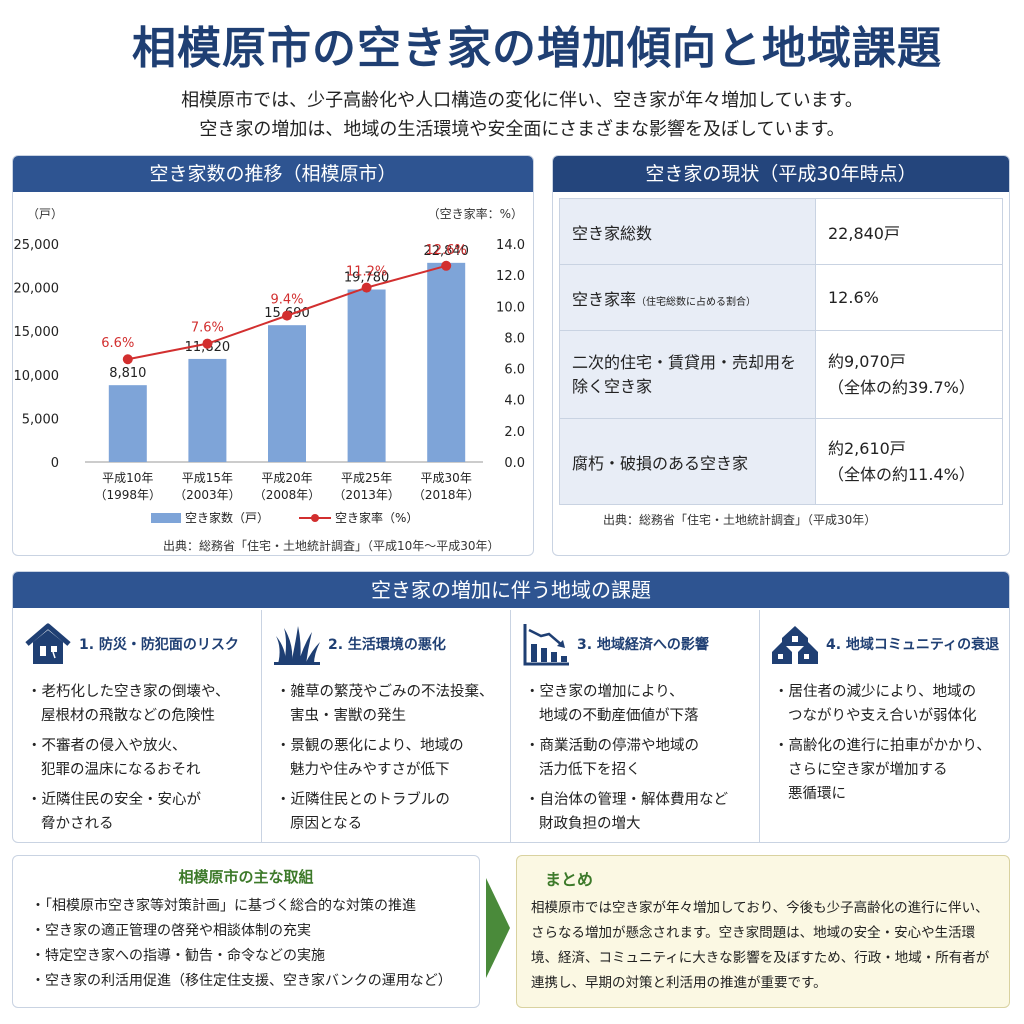 The image size is (1024, 1024). Describe the element at coordinates (740, 520) in the screenshot. I see `status-source-note: 出典：総務省「住宅・土地統計調査」（平成30年）` at that location.